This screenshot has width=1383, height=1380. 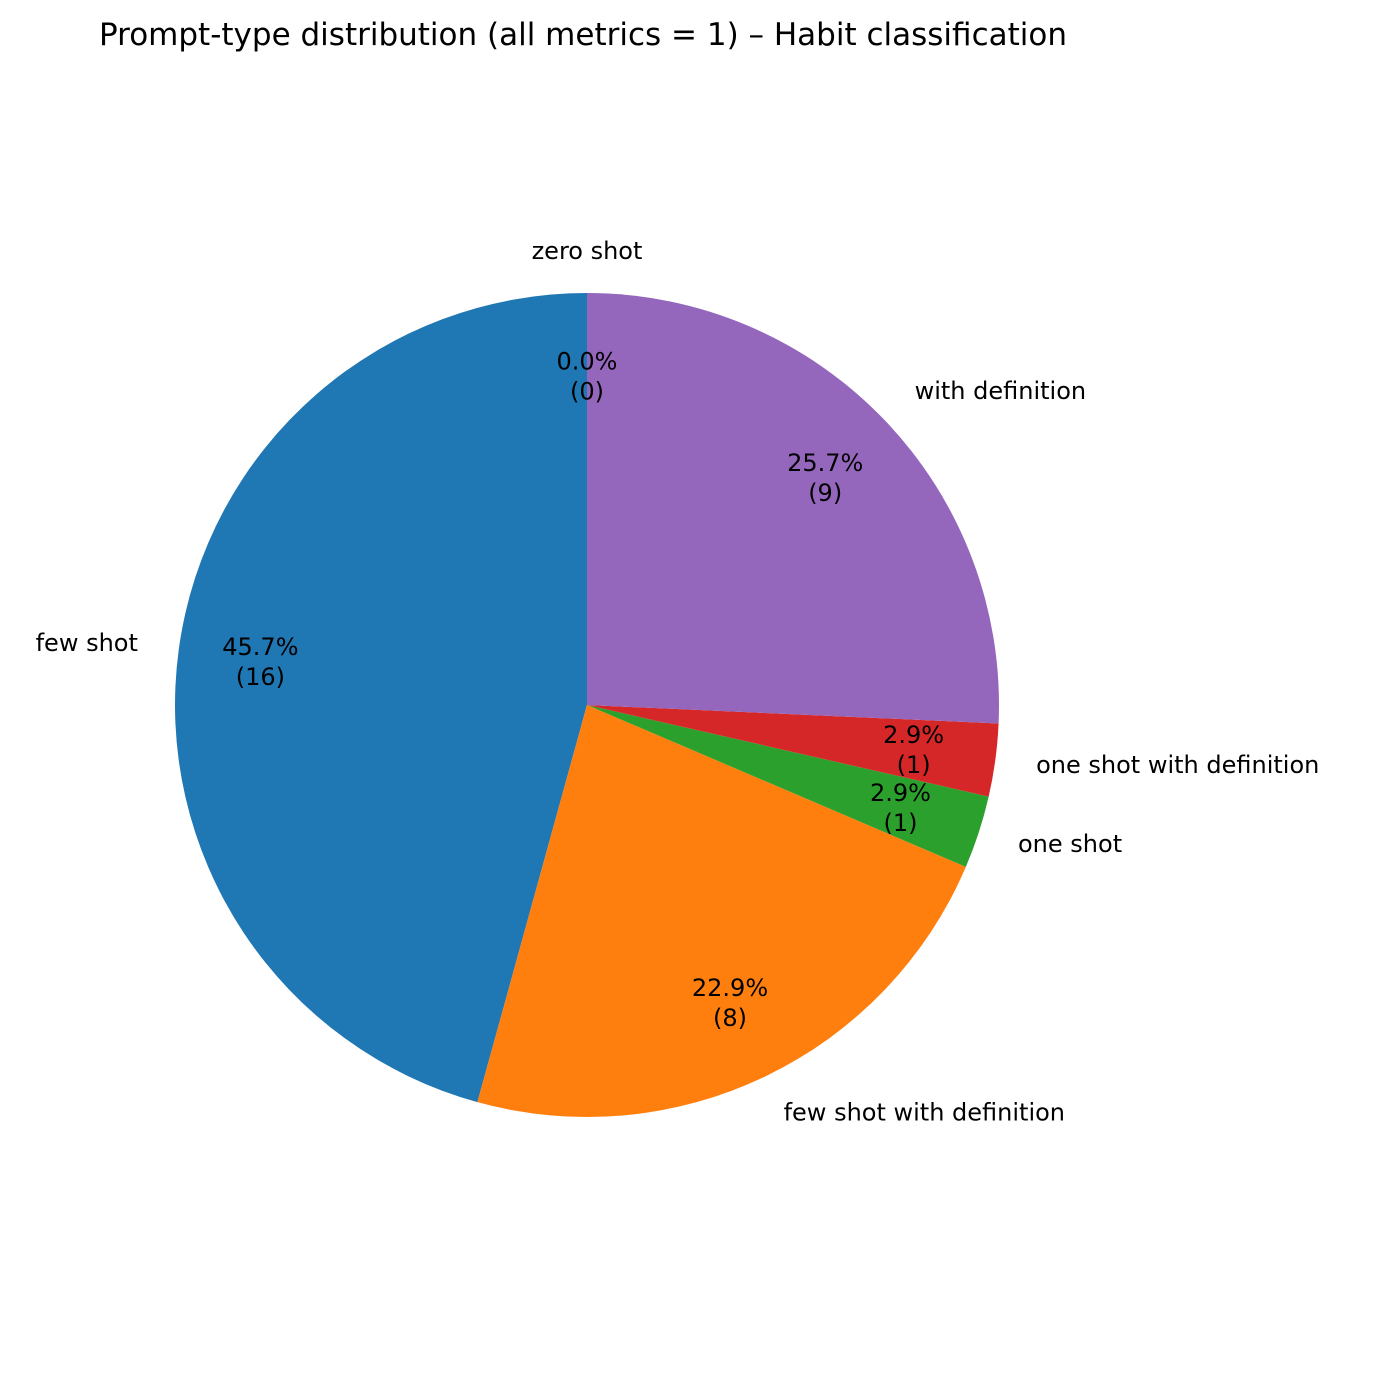 What do you see at coordinates (87, 643) in the screenshot?
I see `label-few-shot: few shot` at bounding box center [87, 643].